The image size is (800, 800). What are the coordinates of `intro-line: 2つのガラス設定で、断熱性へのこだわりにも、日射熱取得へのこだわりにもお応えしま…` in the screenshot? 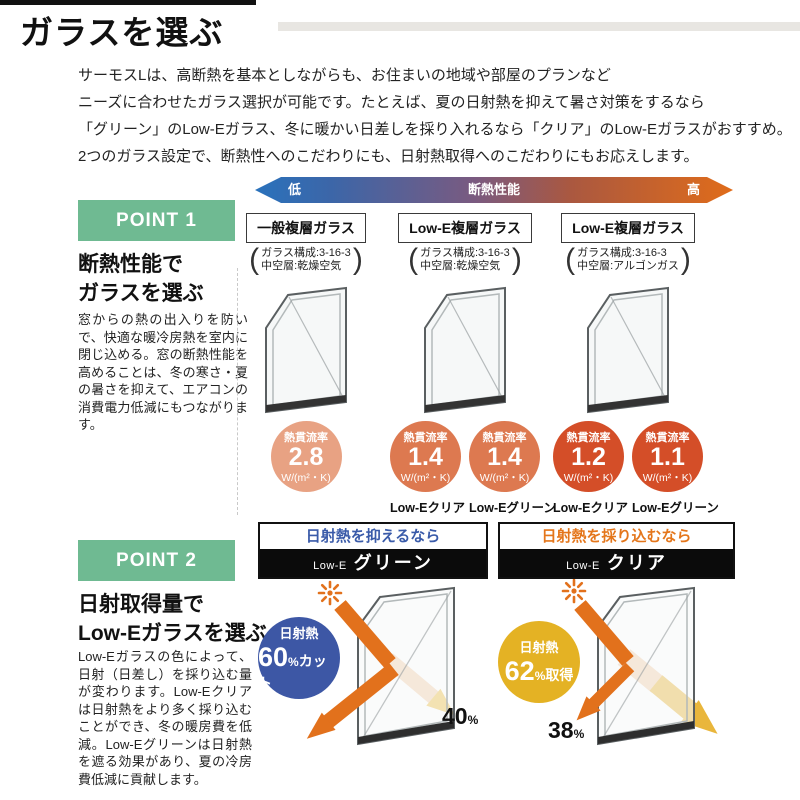 It's located at (388, 156).